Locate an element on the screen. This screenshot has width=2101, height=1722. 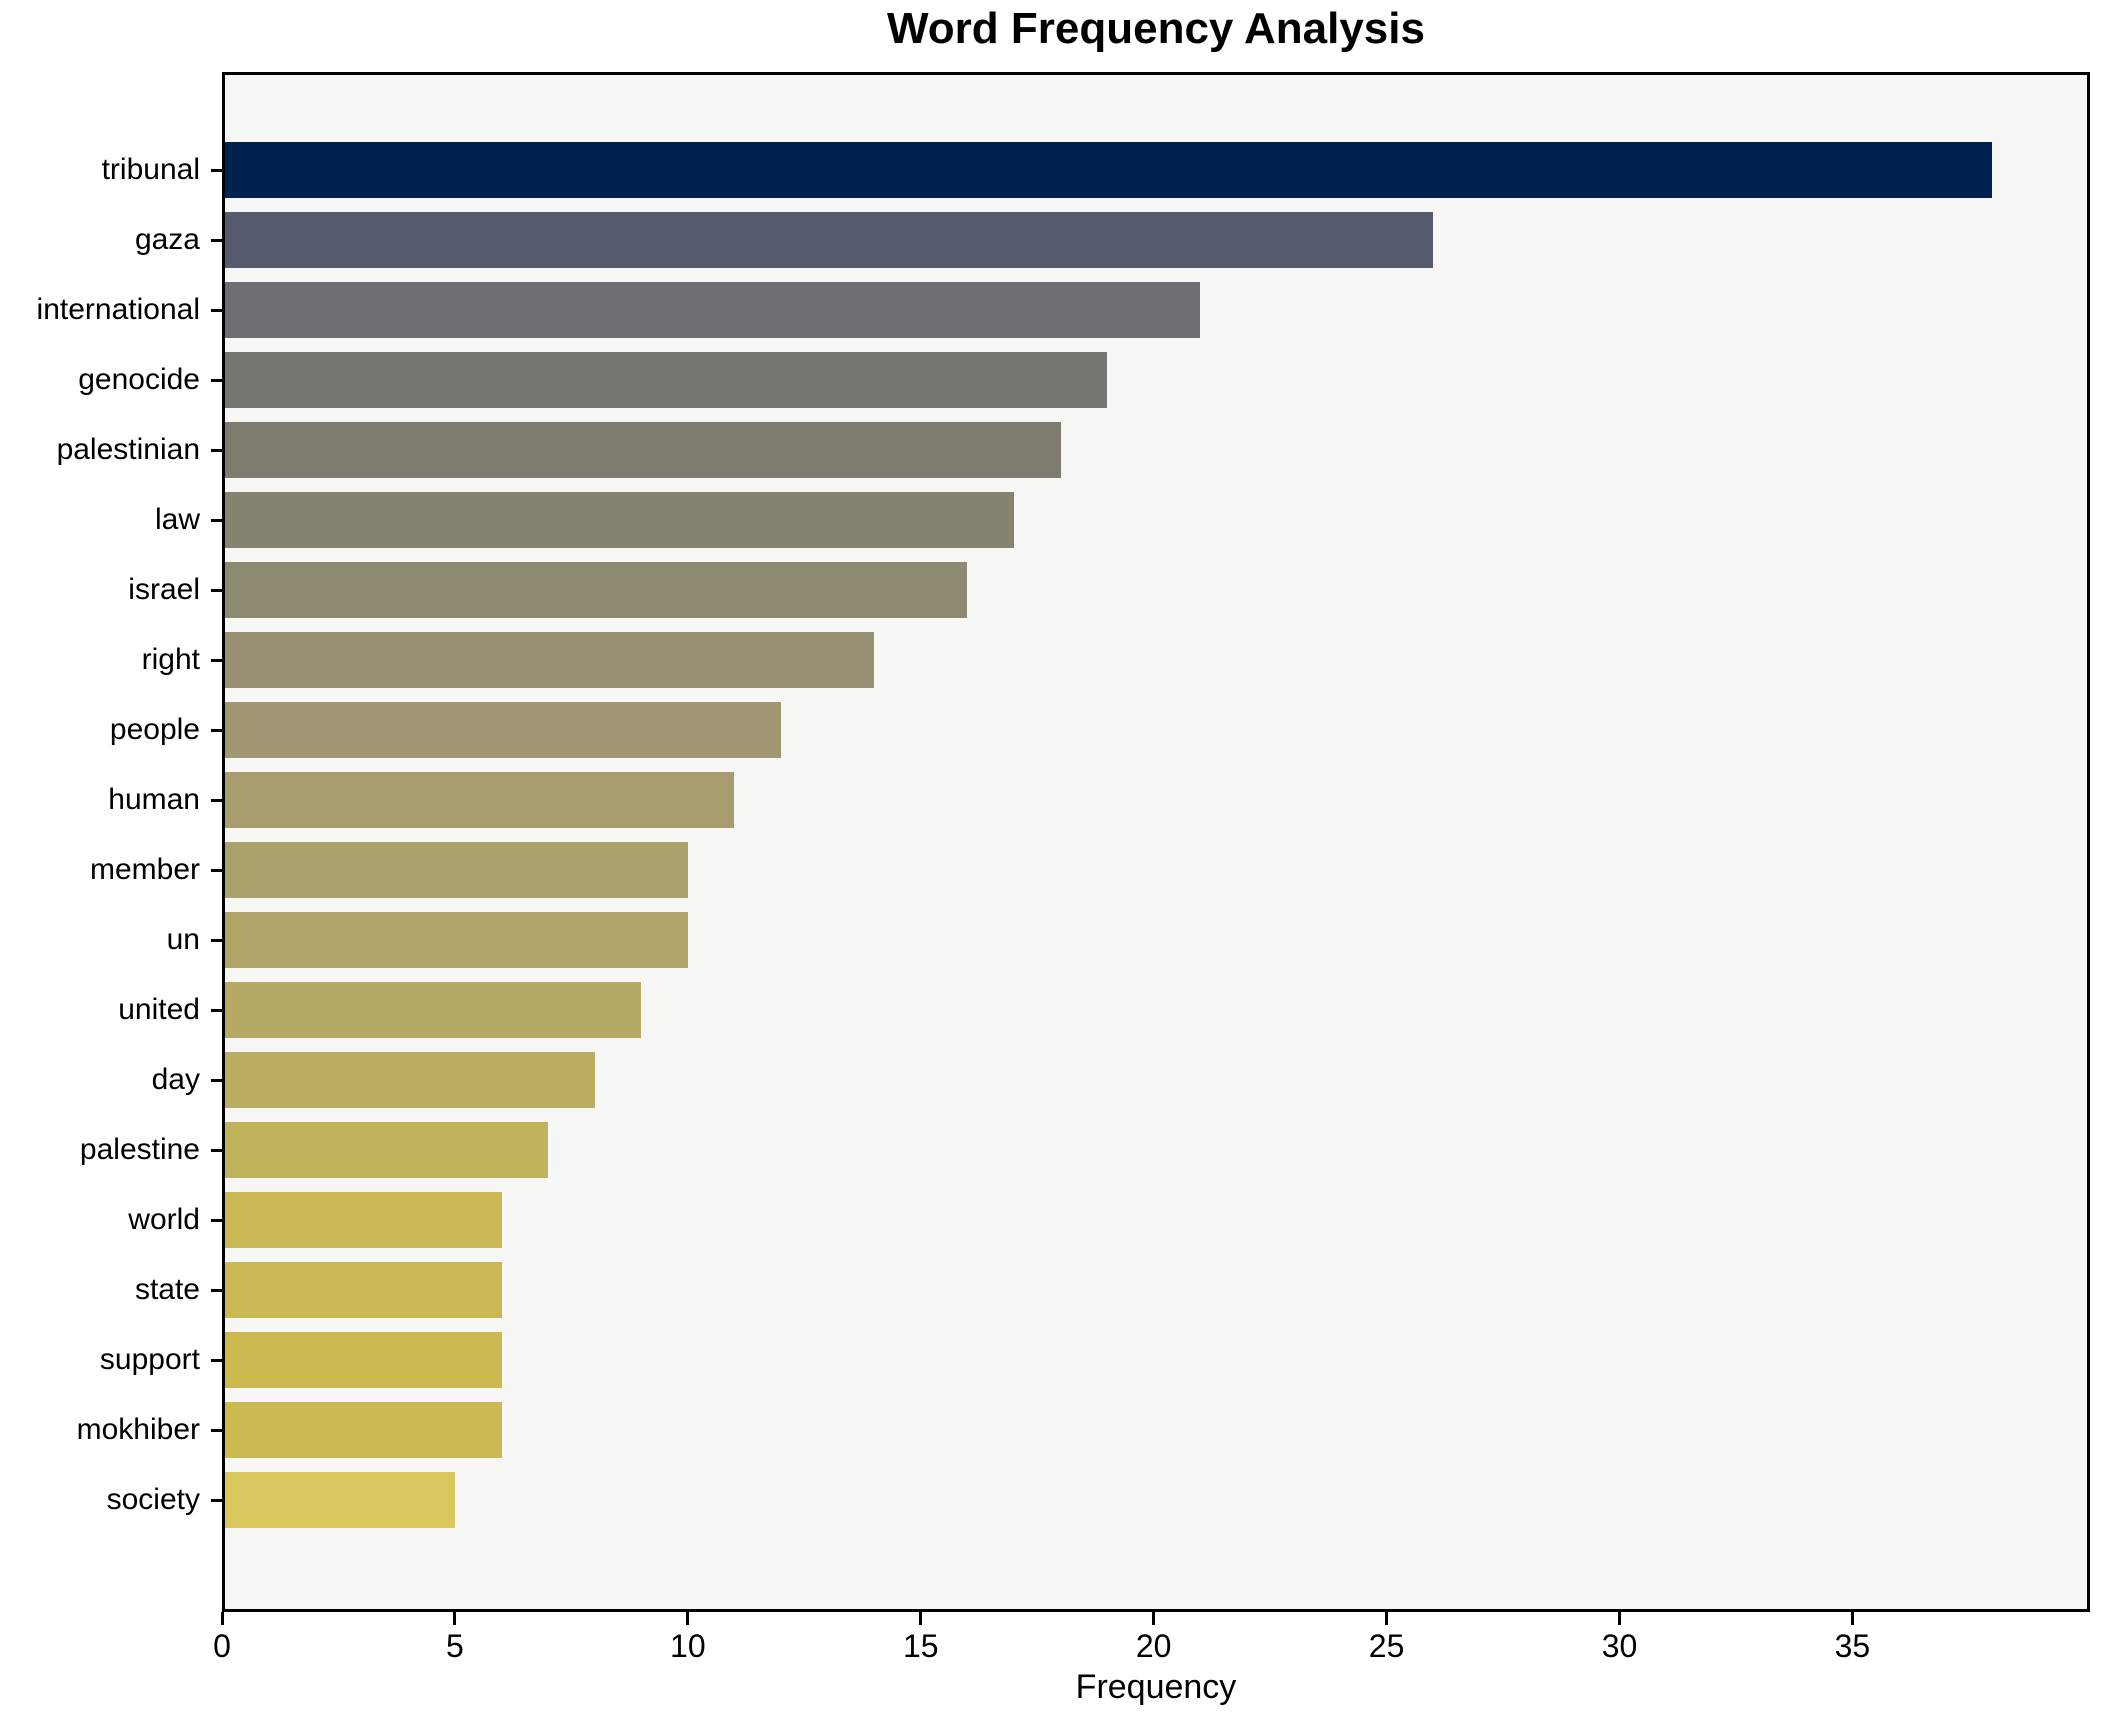
y-tick-label-tribunal: tribunal is located at coordinates (150, 169).